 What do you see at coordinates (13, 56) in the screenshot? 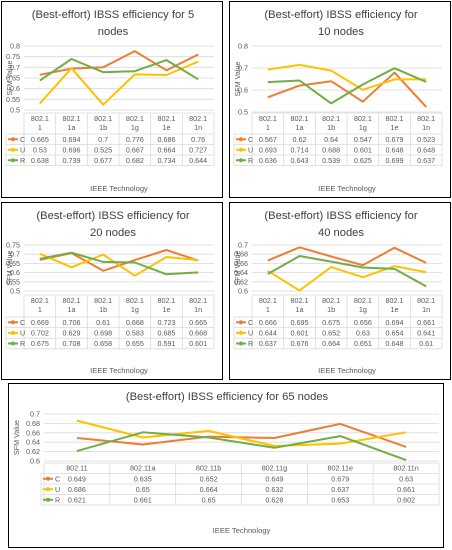
I see `y-tick-label: 0.75` at bounding box center [13, 56].